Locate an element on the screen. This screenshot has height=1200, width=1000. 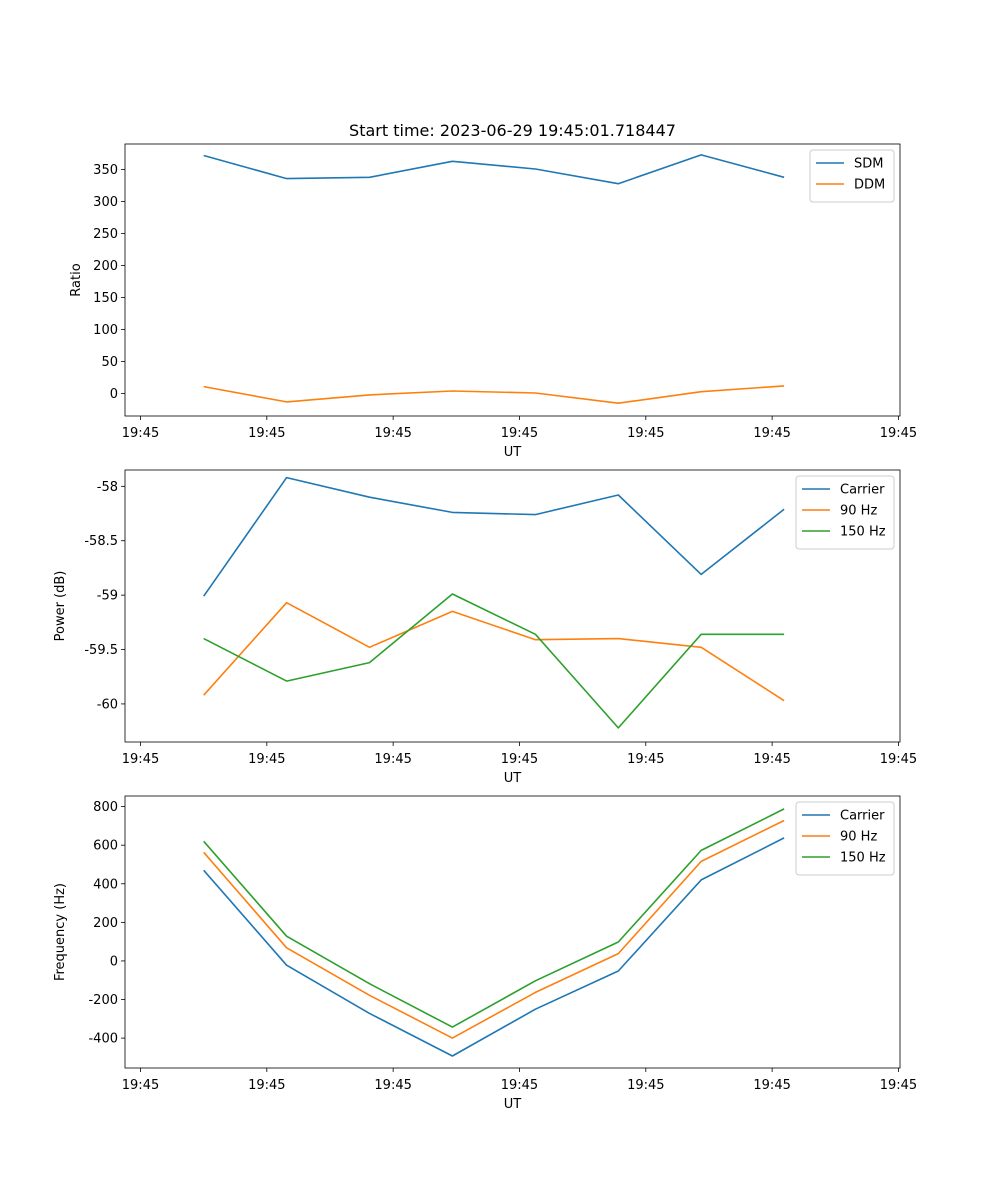
y-tick-label: 50 is located at coordinates (109, 362).